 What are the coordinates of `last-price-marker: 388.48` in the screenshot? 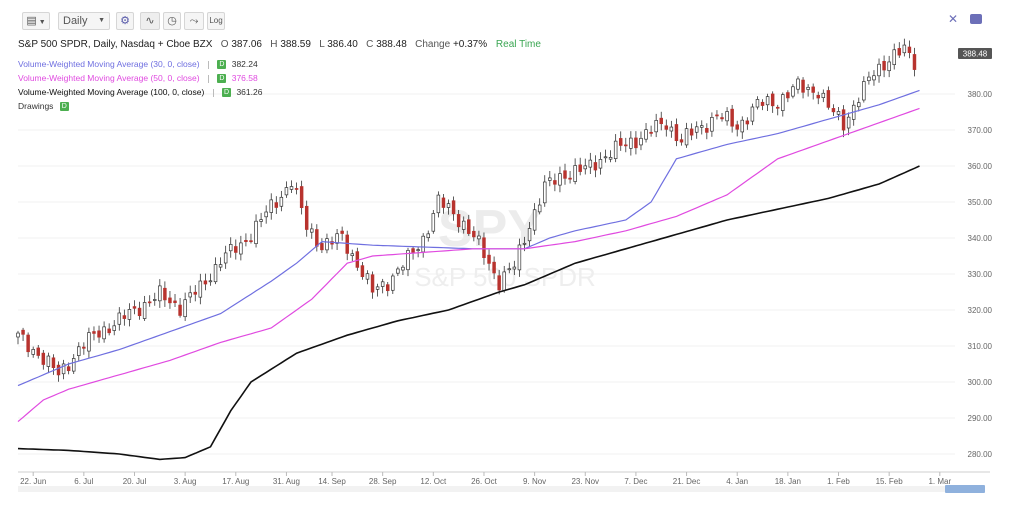 It's located at (975, 54).